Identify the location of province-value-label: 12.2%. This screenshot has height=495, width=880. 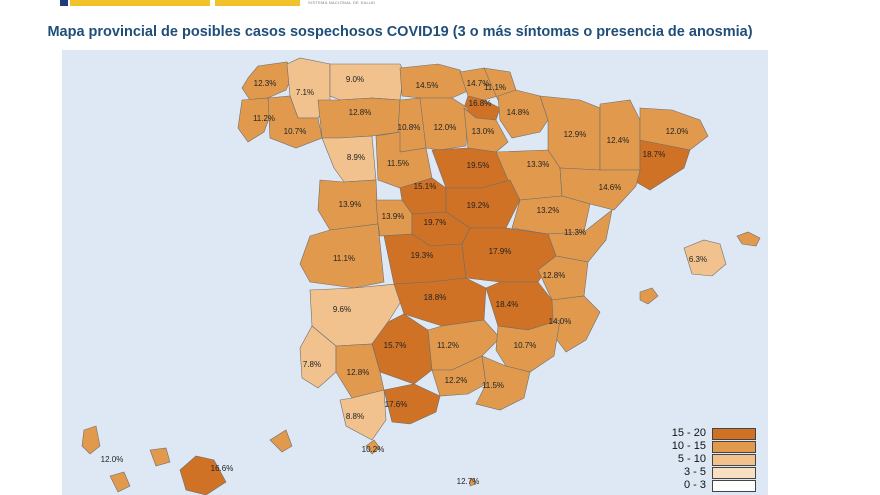
(456, 380).